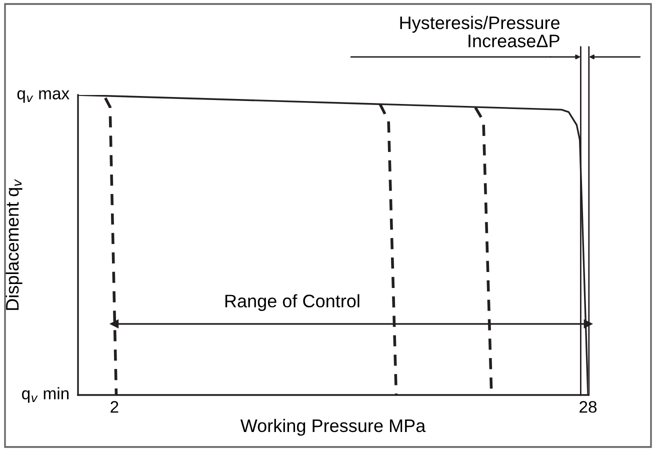 The width and height of the screenshot is (657, 450). I want to click on x-axis-title: Working Pressure MPa, so click(333, 427).